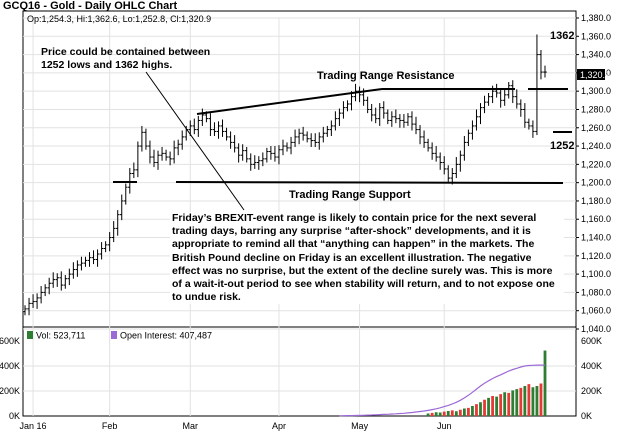  I want to click on y-tick-label: 1,240.0, so click(596, 146).